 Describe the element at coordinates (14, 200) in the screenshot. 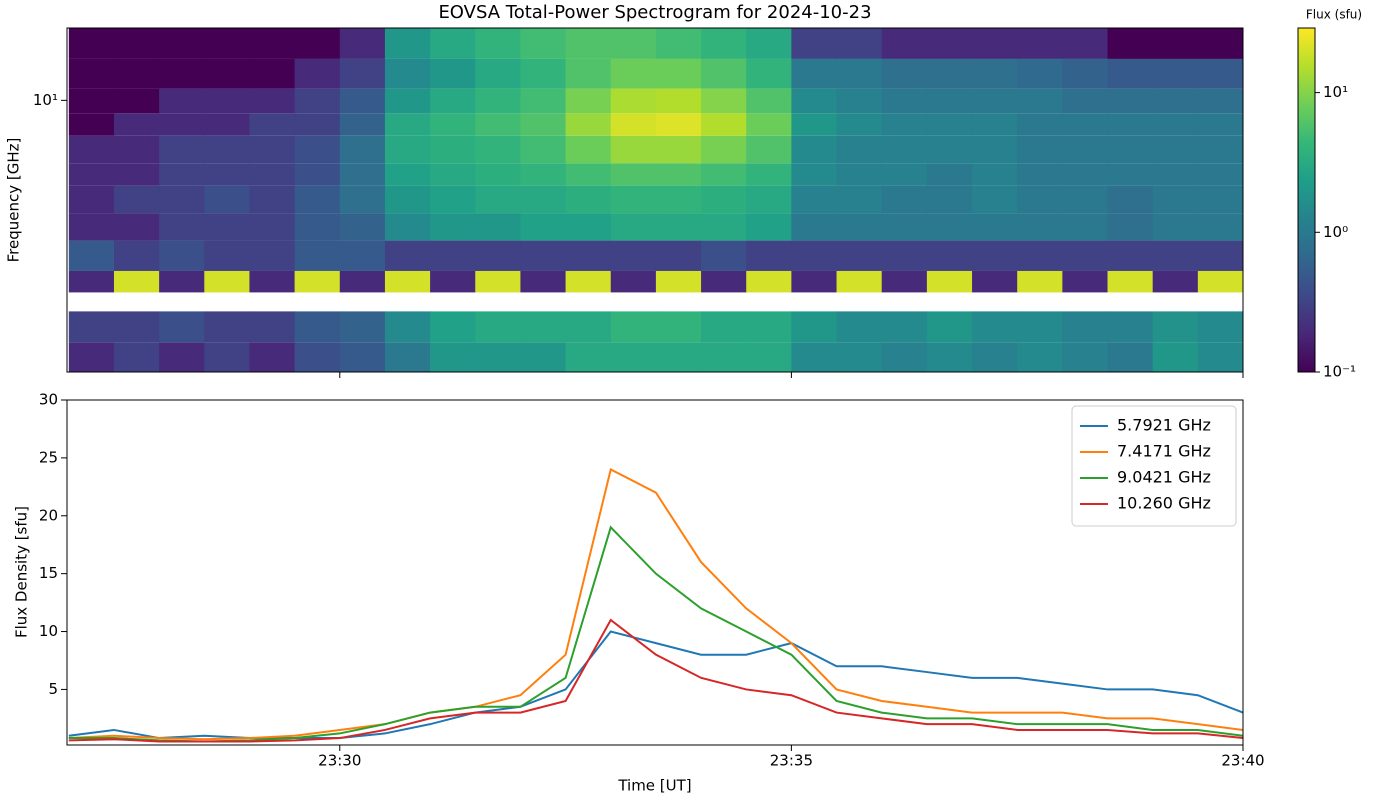

I see `y-axis-label: Frequency [GHz]` at that location.